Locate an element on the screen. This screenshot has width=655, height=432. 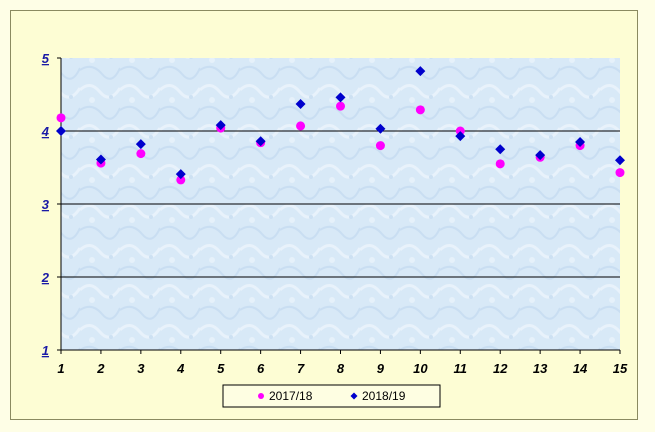
x-tick-label: 4 is located at coordinates (180, 368).